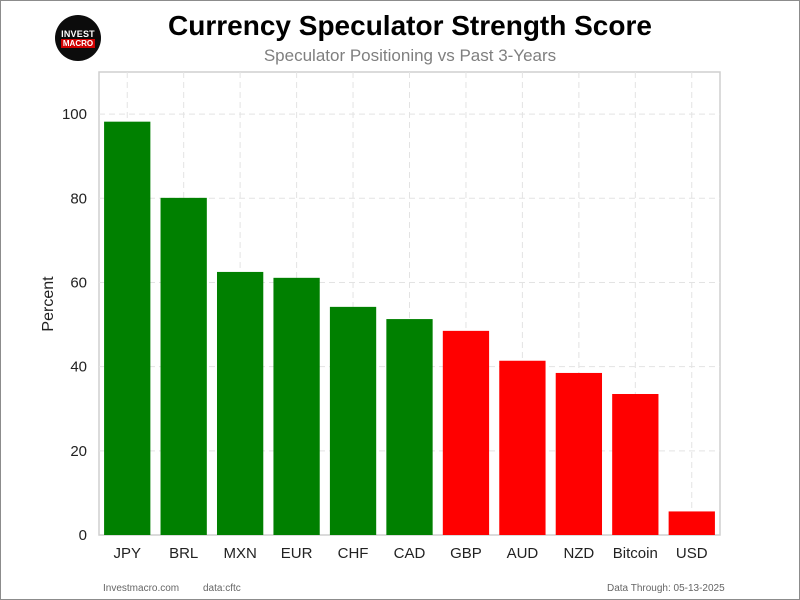 This screenshot has height=600, width=800. I want to click on x-tick-label: CHF, so click(353, 553).